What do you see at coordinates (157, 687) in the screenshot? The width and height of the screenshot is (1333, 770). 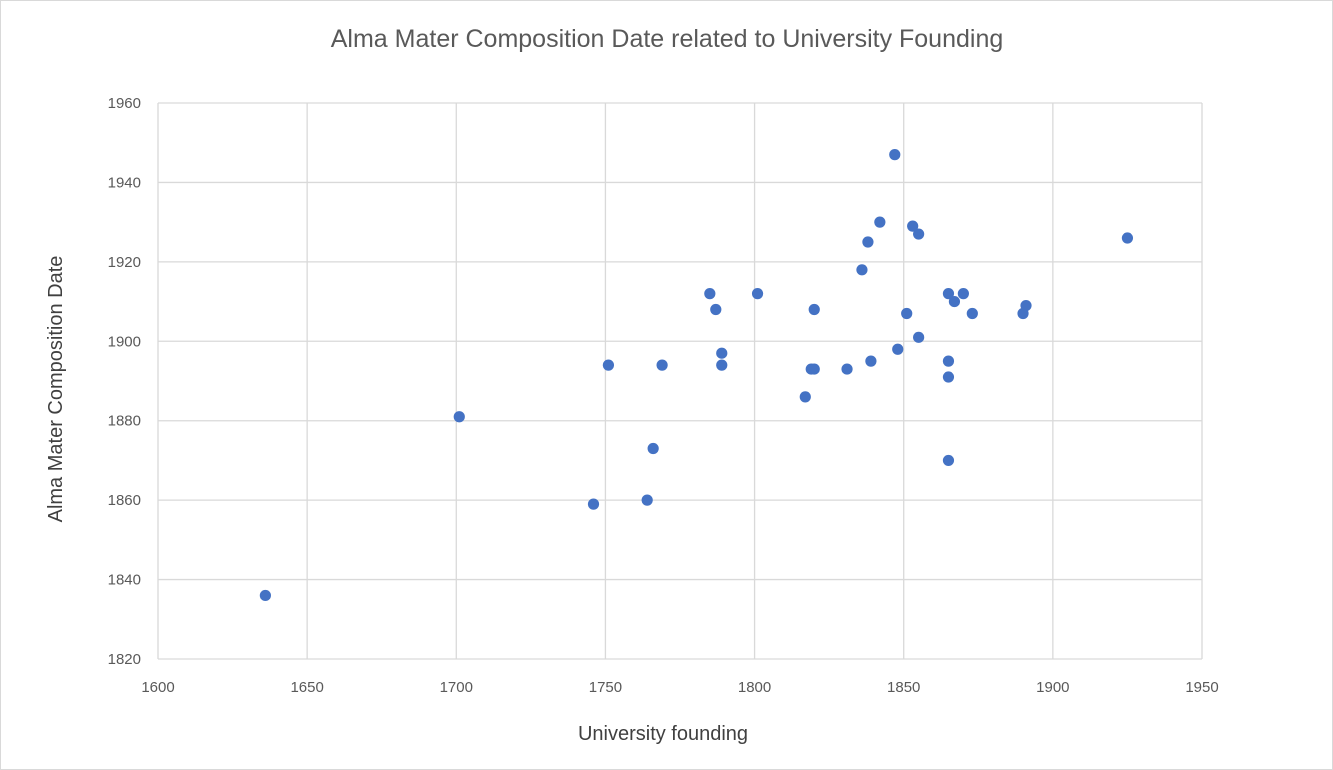 I see `x-tick-label: 1600` at bounding box center [157, 687].